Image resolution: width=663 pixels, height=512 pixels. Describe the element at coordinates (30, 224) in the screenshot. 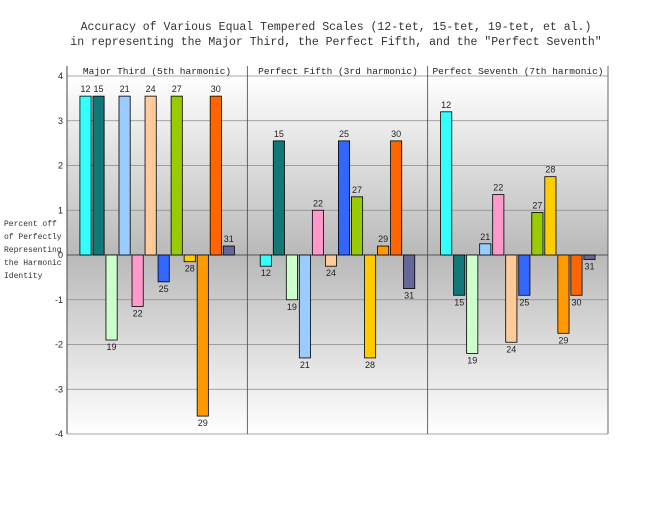

I see `y-axis-label-line: Percent off` at that location.